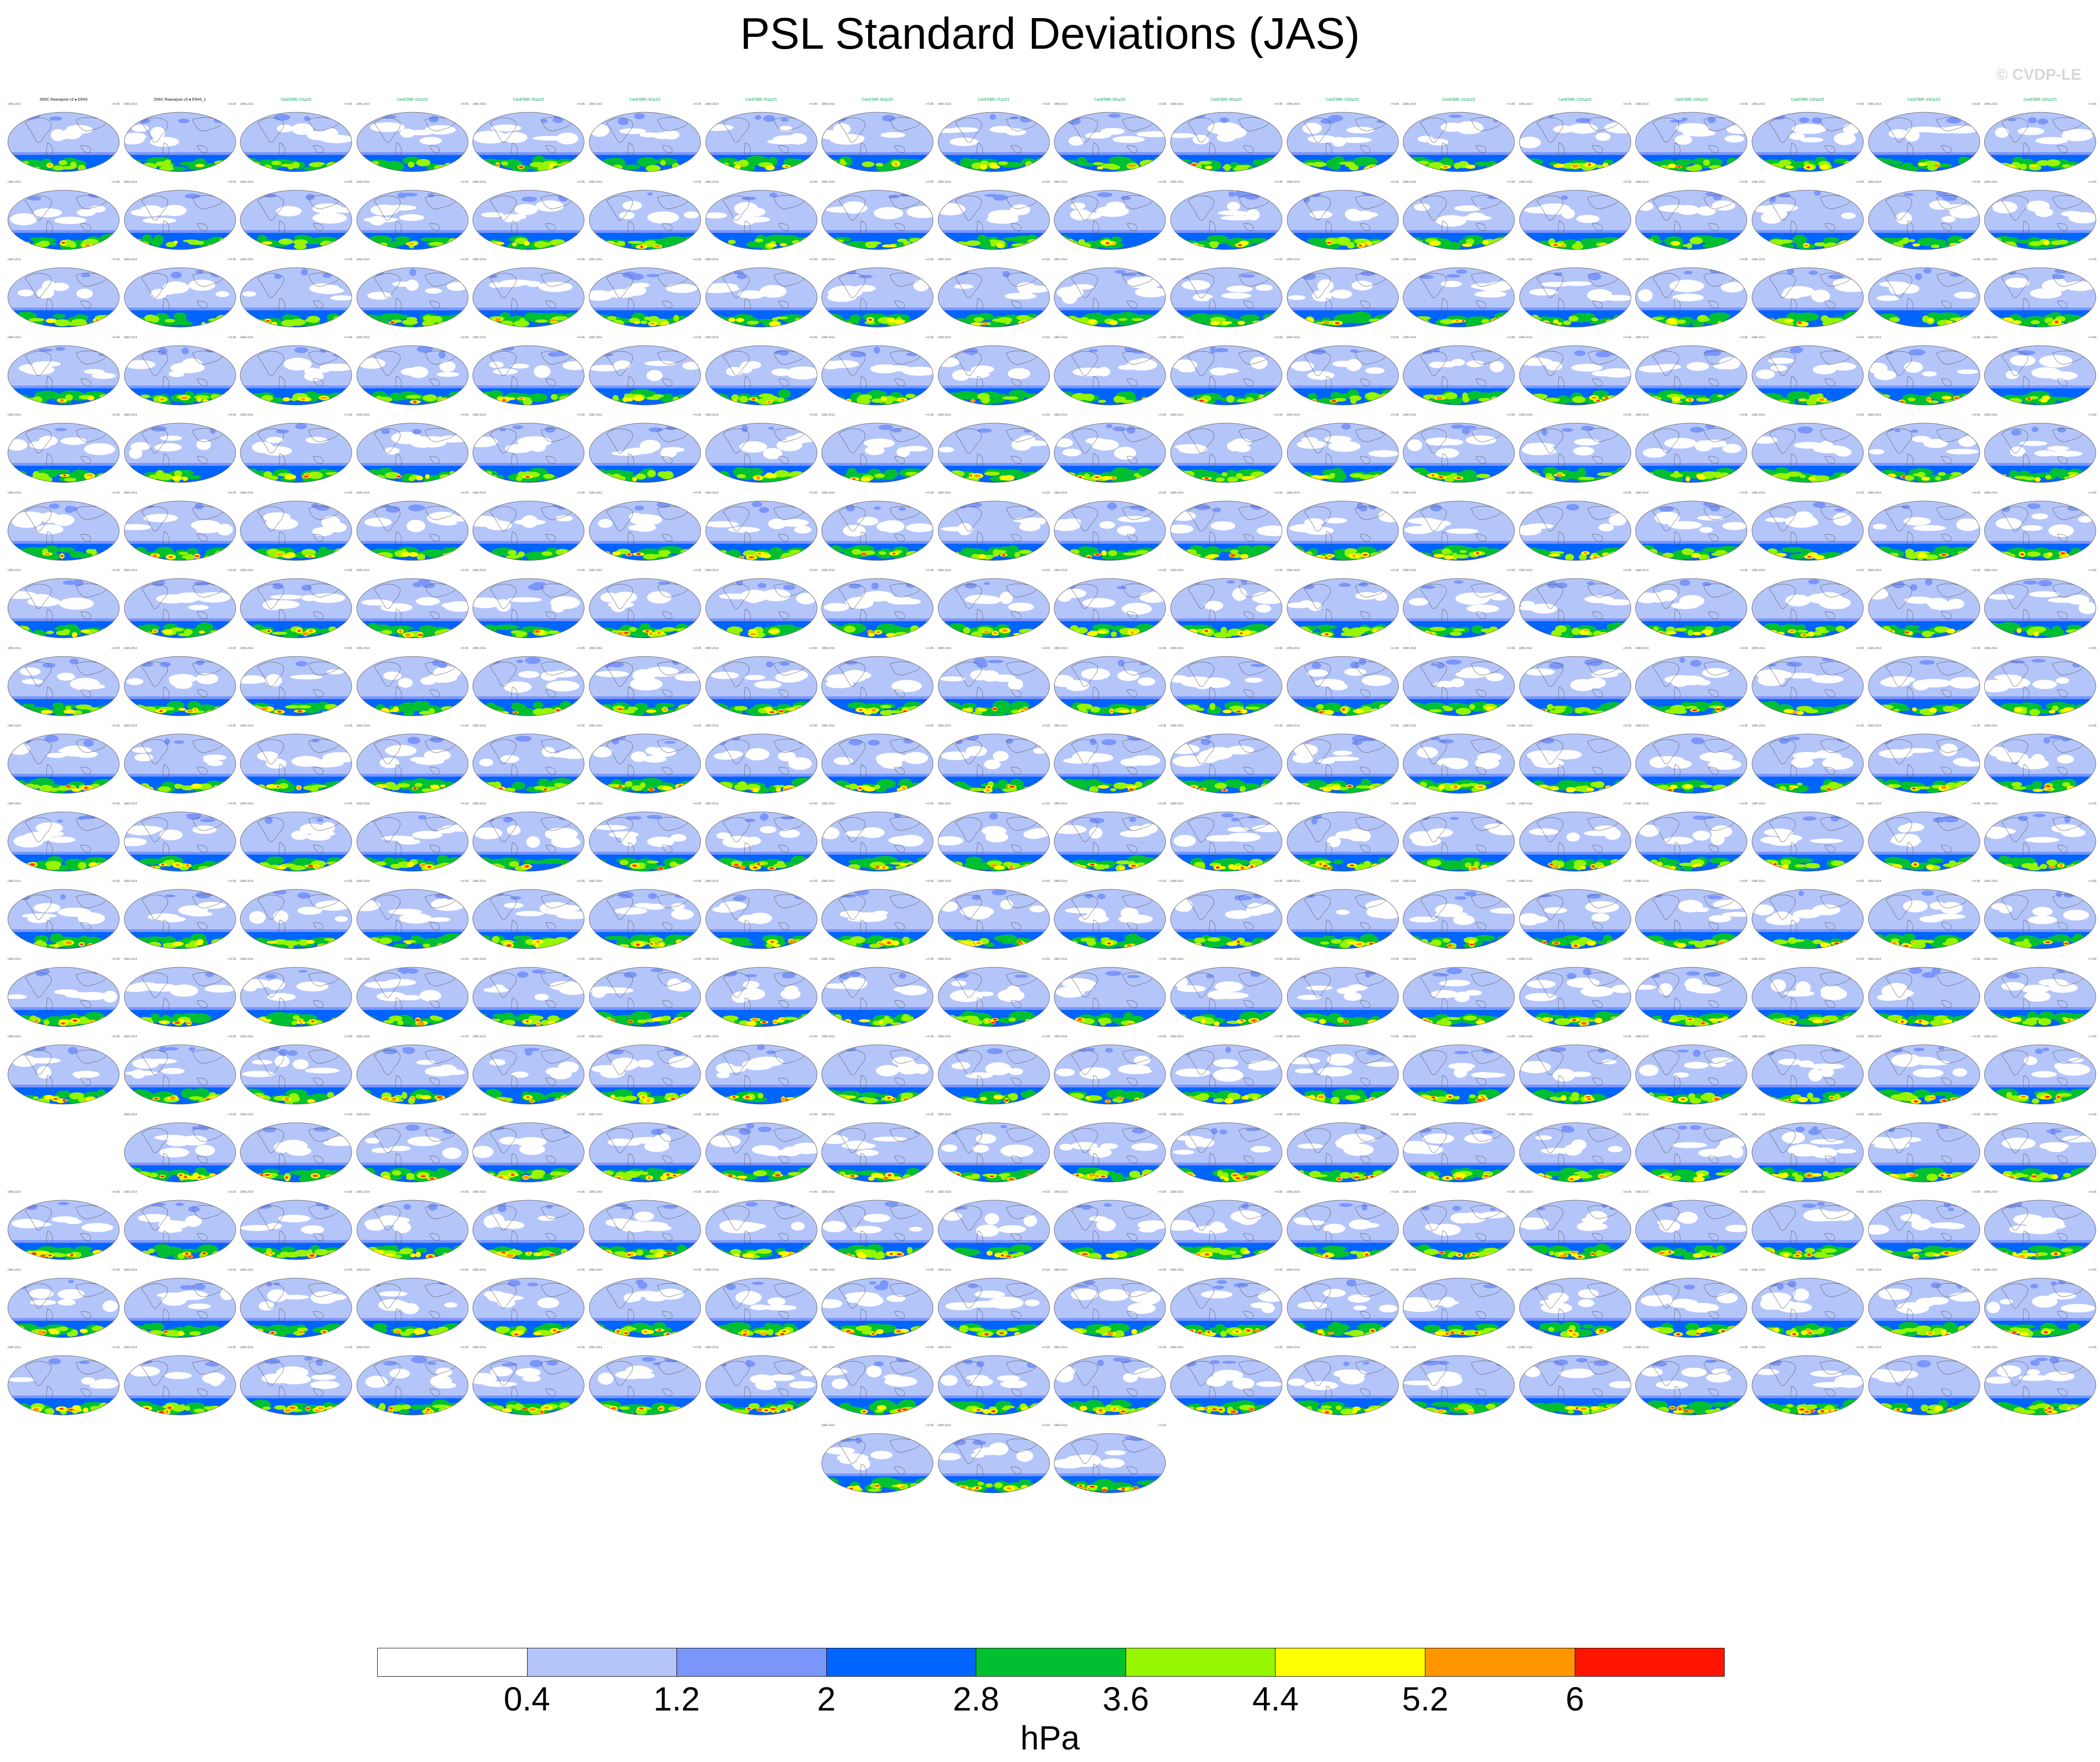  Describe the element at coordinates (527, 1699) in the screenshot. I see `colorbar-tick-label: 0.4` at that location.